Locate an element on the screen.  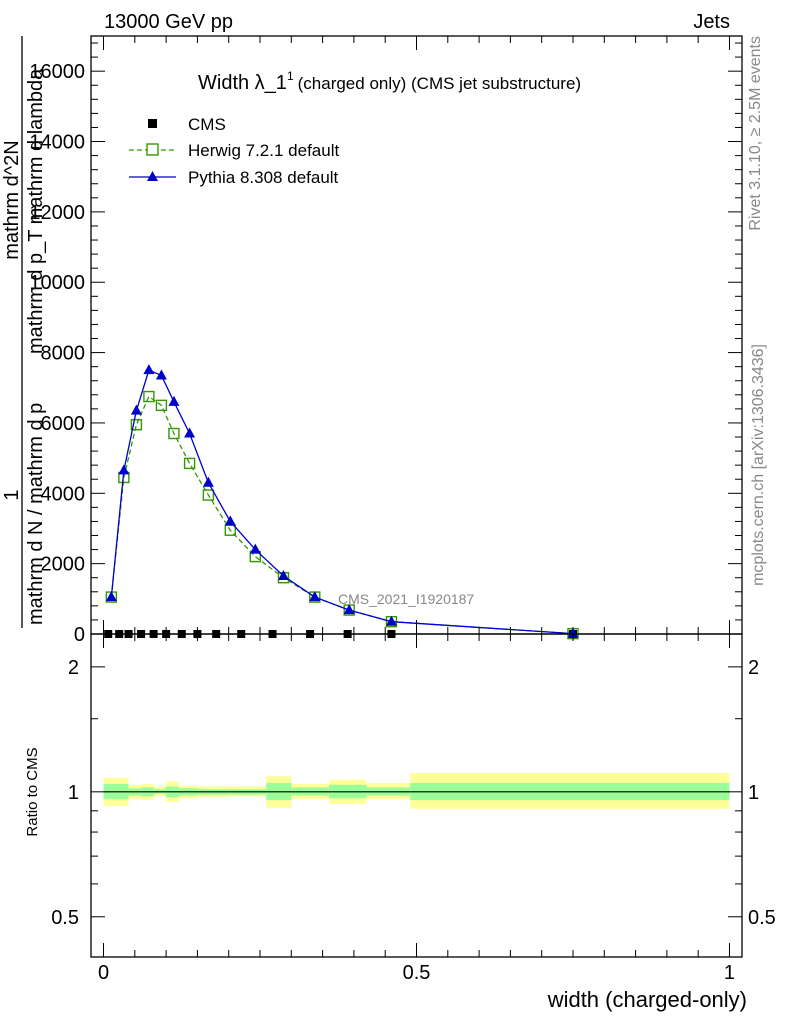
legend-label: CMS is located at coordinates (207, 124).